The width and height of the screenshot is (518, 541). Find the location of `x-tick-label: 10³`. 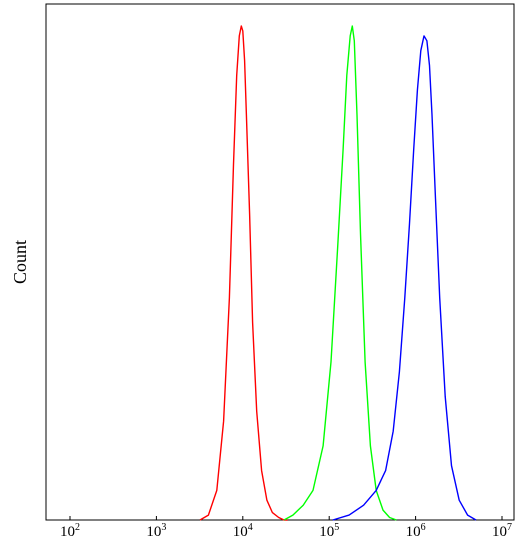

x-tick-label: 10³ is located at coordinates (156, 531).